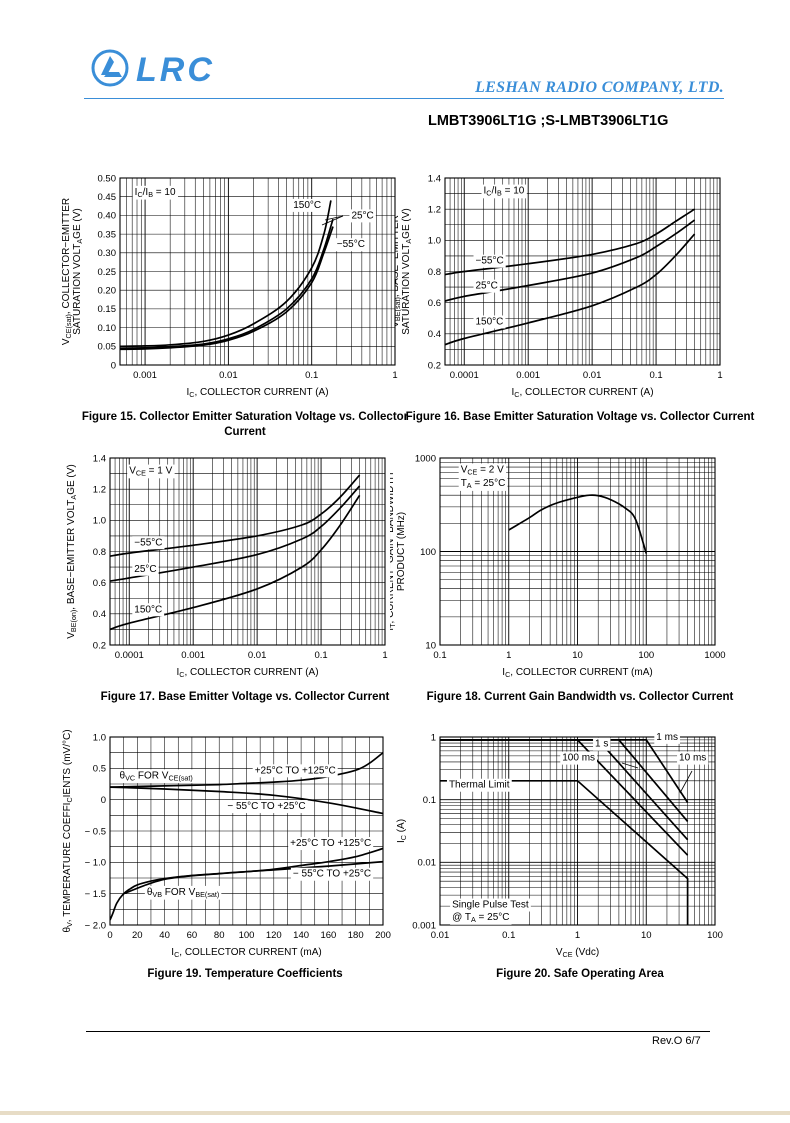  Describe the element at coordinates (398, 1031) in the screenshot. I see `footer-rule` at that location.